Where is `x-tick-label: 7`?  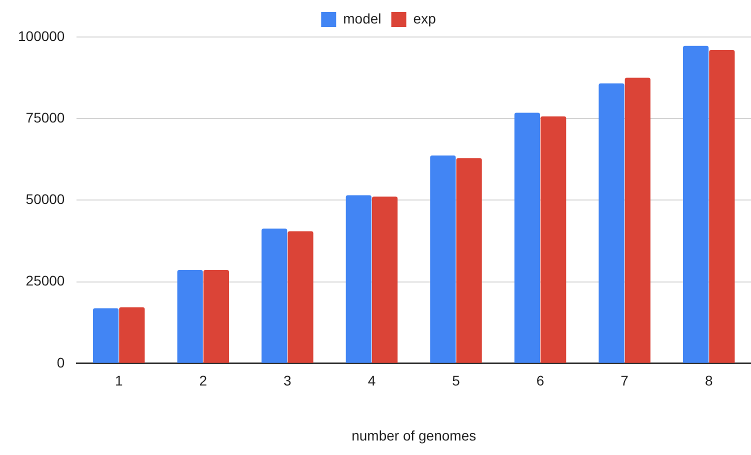 x-tick-label: 7 is located at coordinates (624, 380).